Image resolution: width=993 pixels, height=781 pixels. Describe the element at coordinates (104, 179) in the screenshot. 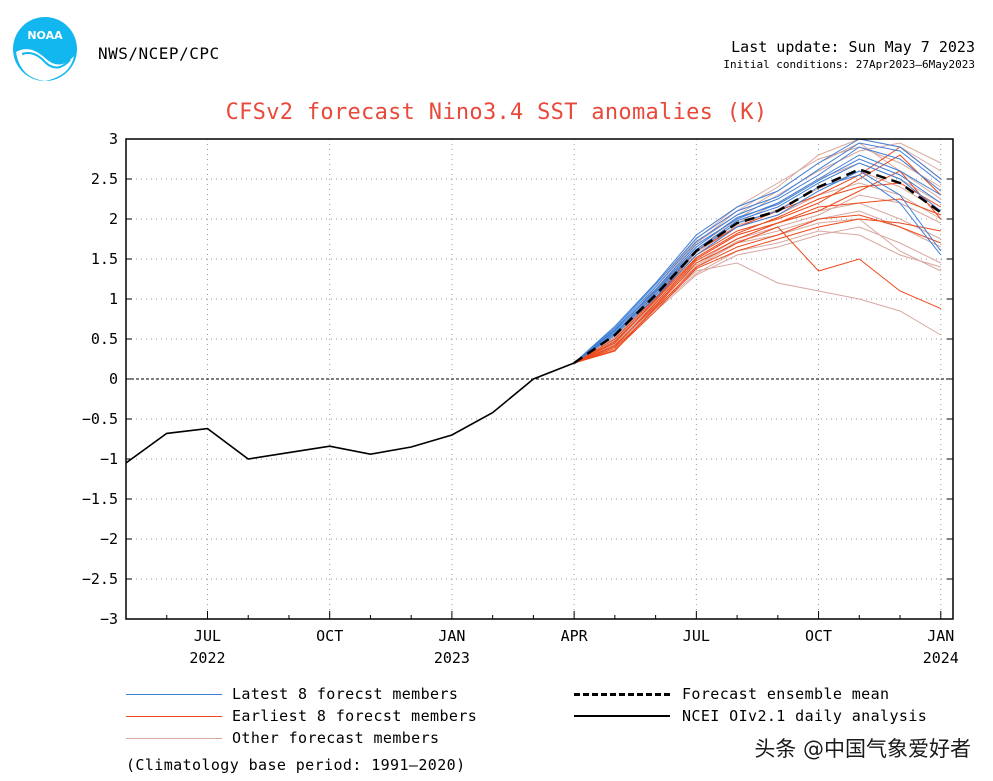

I see `y-tick-label: 2.5` at that location.